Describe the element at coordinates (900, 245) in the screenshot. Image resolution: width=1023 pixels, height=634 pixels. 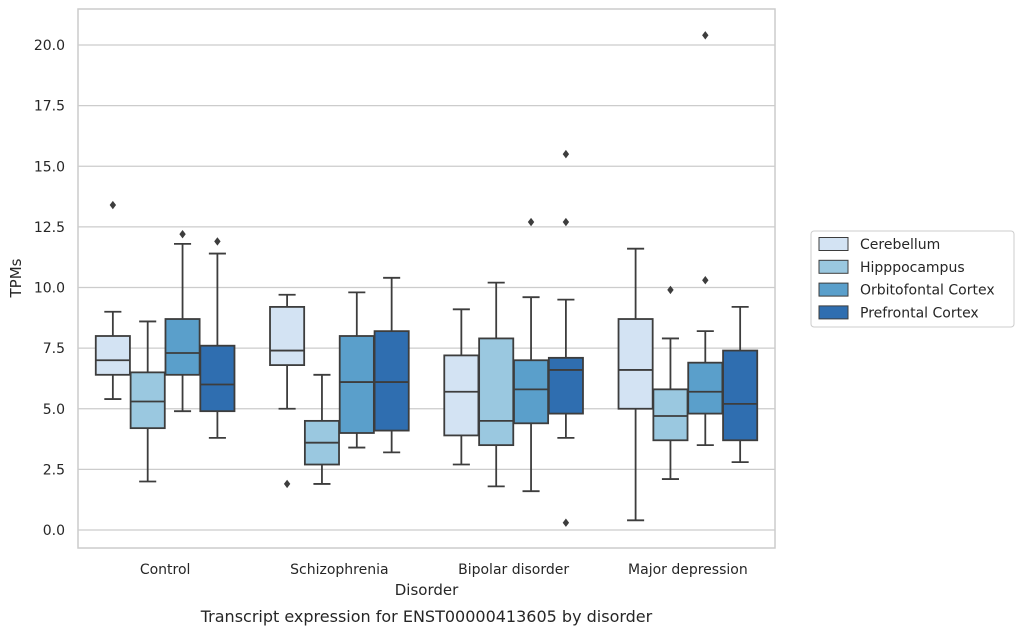
I see `legend-label: Cerebellum` at that location.